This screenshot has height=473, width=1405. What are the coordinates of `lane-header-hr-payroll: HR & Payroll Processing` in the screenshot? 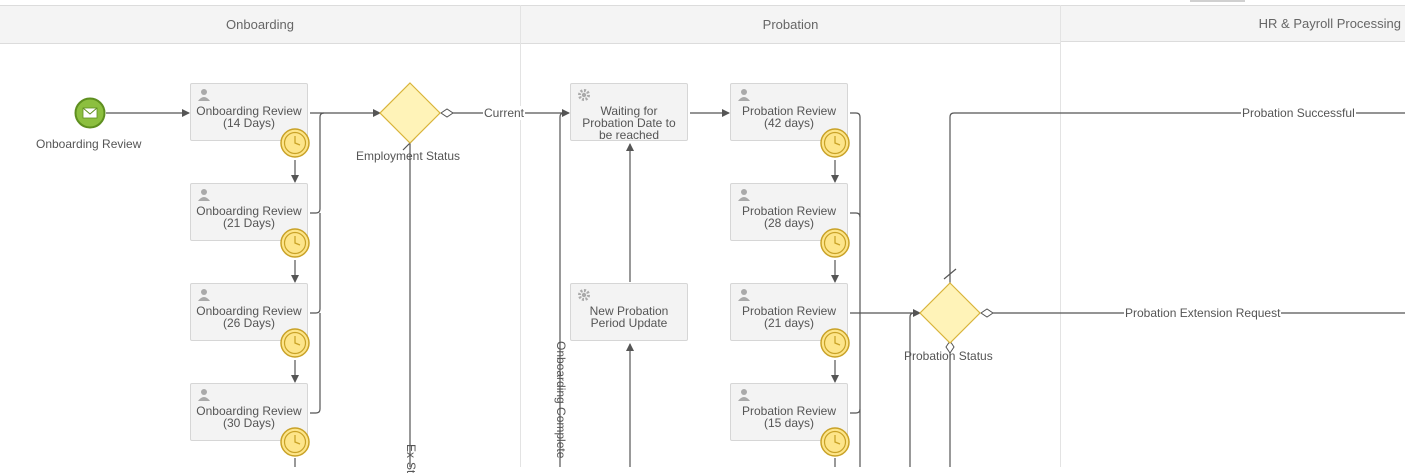 It's located at (1233, 23).